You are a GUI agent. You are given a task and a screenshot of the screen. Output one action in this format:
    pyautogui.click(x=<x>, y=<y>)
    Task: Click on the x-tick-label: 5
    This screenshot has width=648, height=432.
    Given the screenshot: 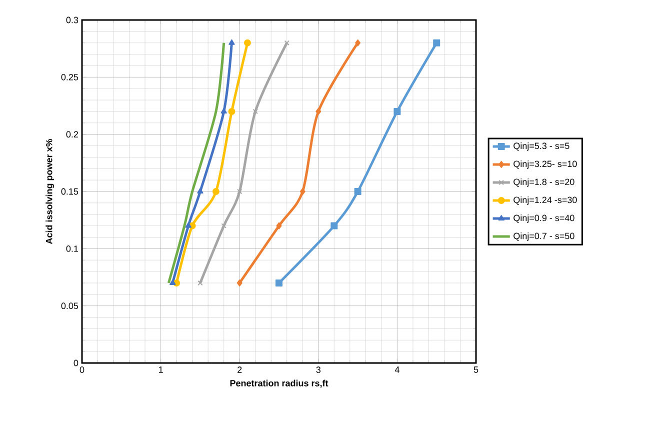 What is the action you would take?
    pyautogui.click(x=476, y=369)
    